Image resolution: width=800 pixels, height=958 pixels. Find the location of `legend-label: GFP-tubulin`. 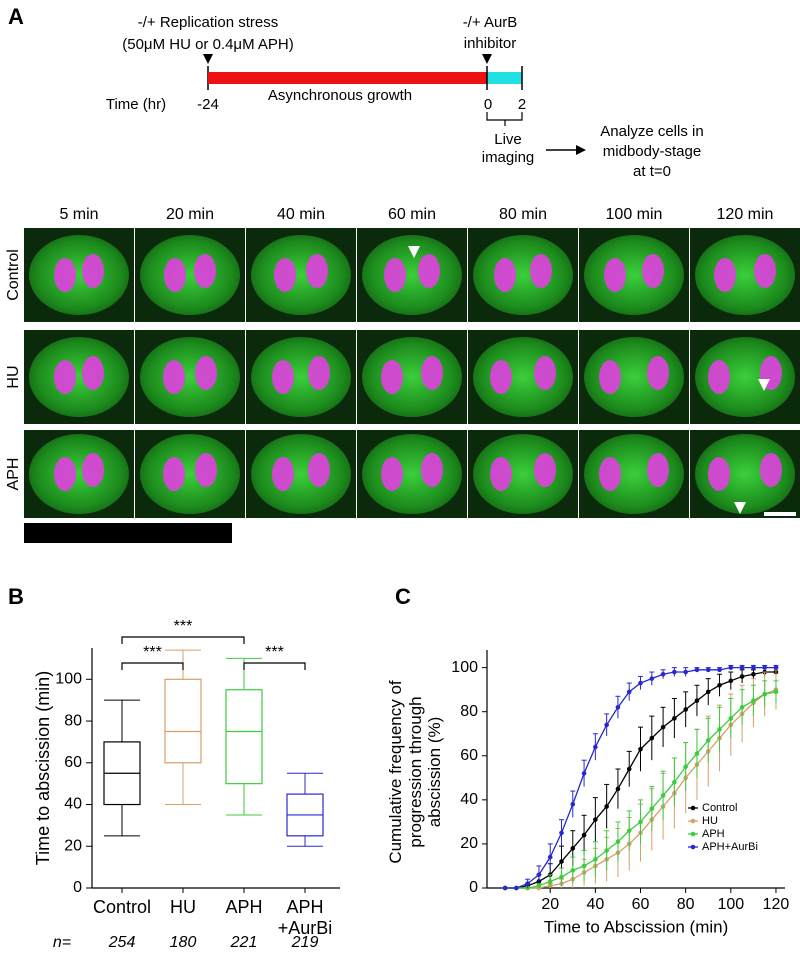

legend-label: GFP-tubulin is located at coordinates (65, 532).